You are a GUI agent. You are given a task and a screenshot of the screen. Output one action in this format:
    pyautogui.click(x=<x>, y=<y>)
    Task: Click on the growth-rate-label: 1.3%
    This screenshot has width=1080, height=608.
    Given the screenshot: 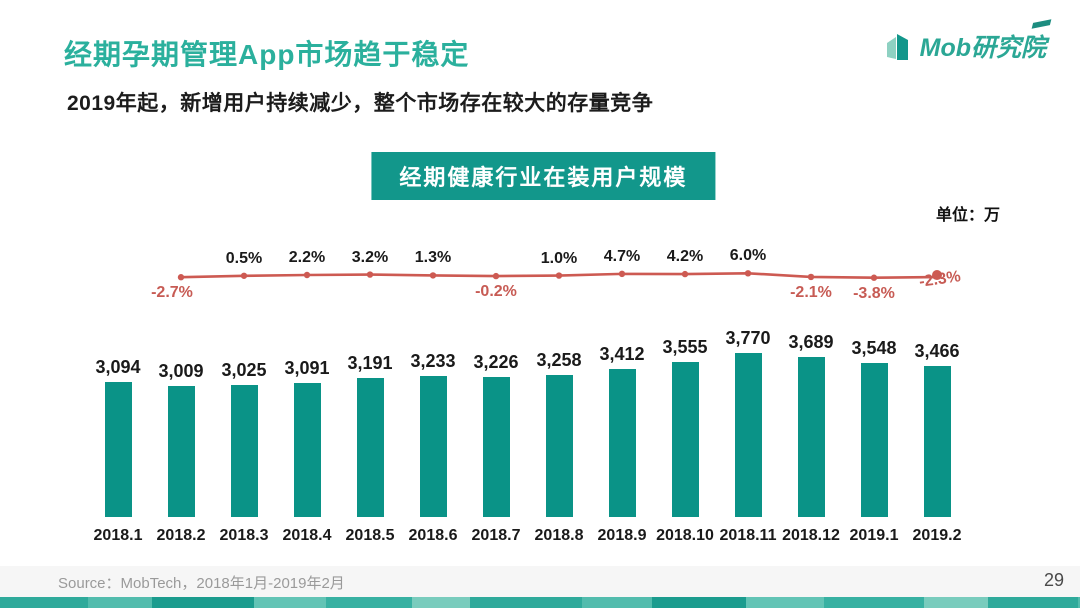 What is the action you would take?
    pyautogui.click(x=433, y=258)
    